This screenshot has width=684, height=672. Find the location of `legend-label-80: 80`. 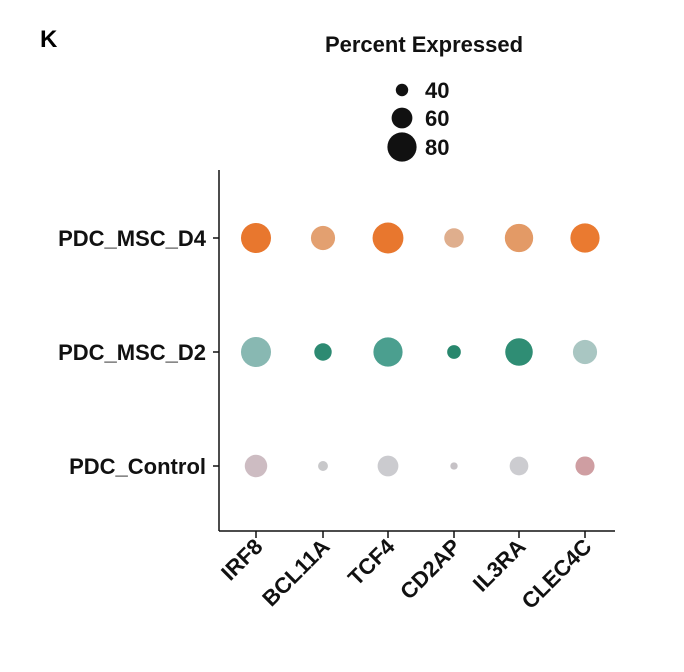

legend-label-80: 80 is located at coordinates (437, 147).